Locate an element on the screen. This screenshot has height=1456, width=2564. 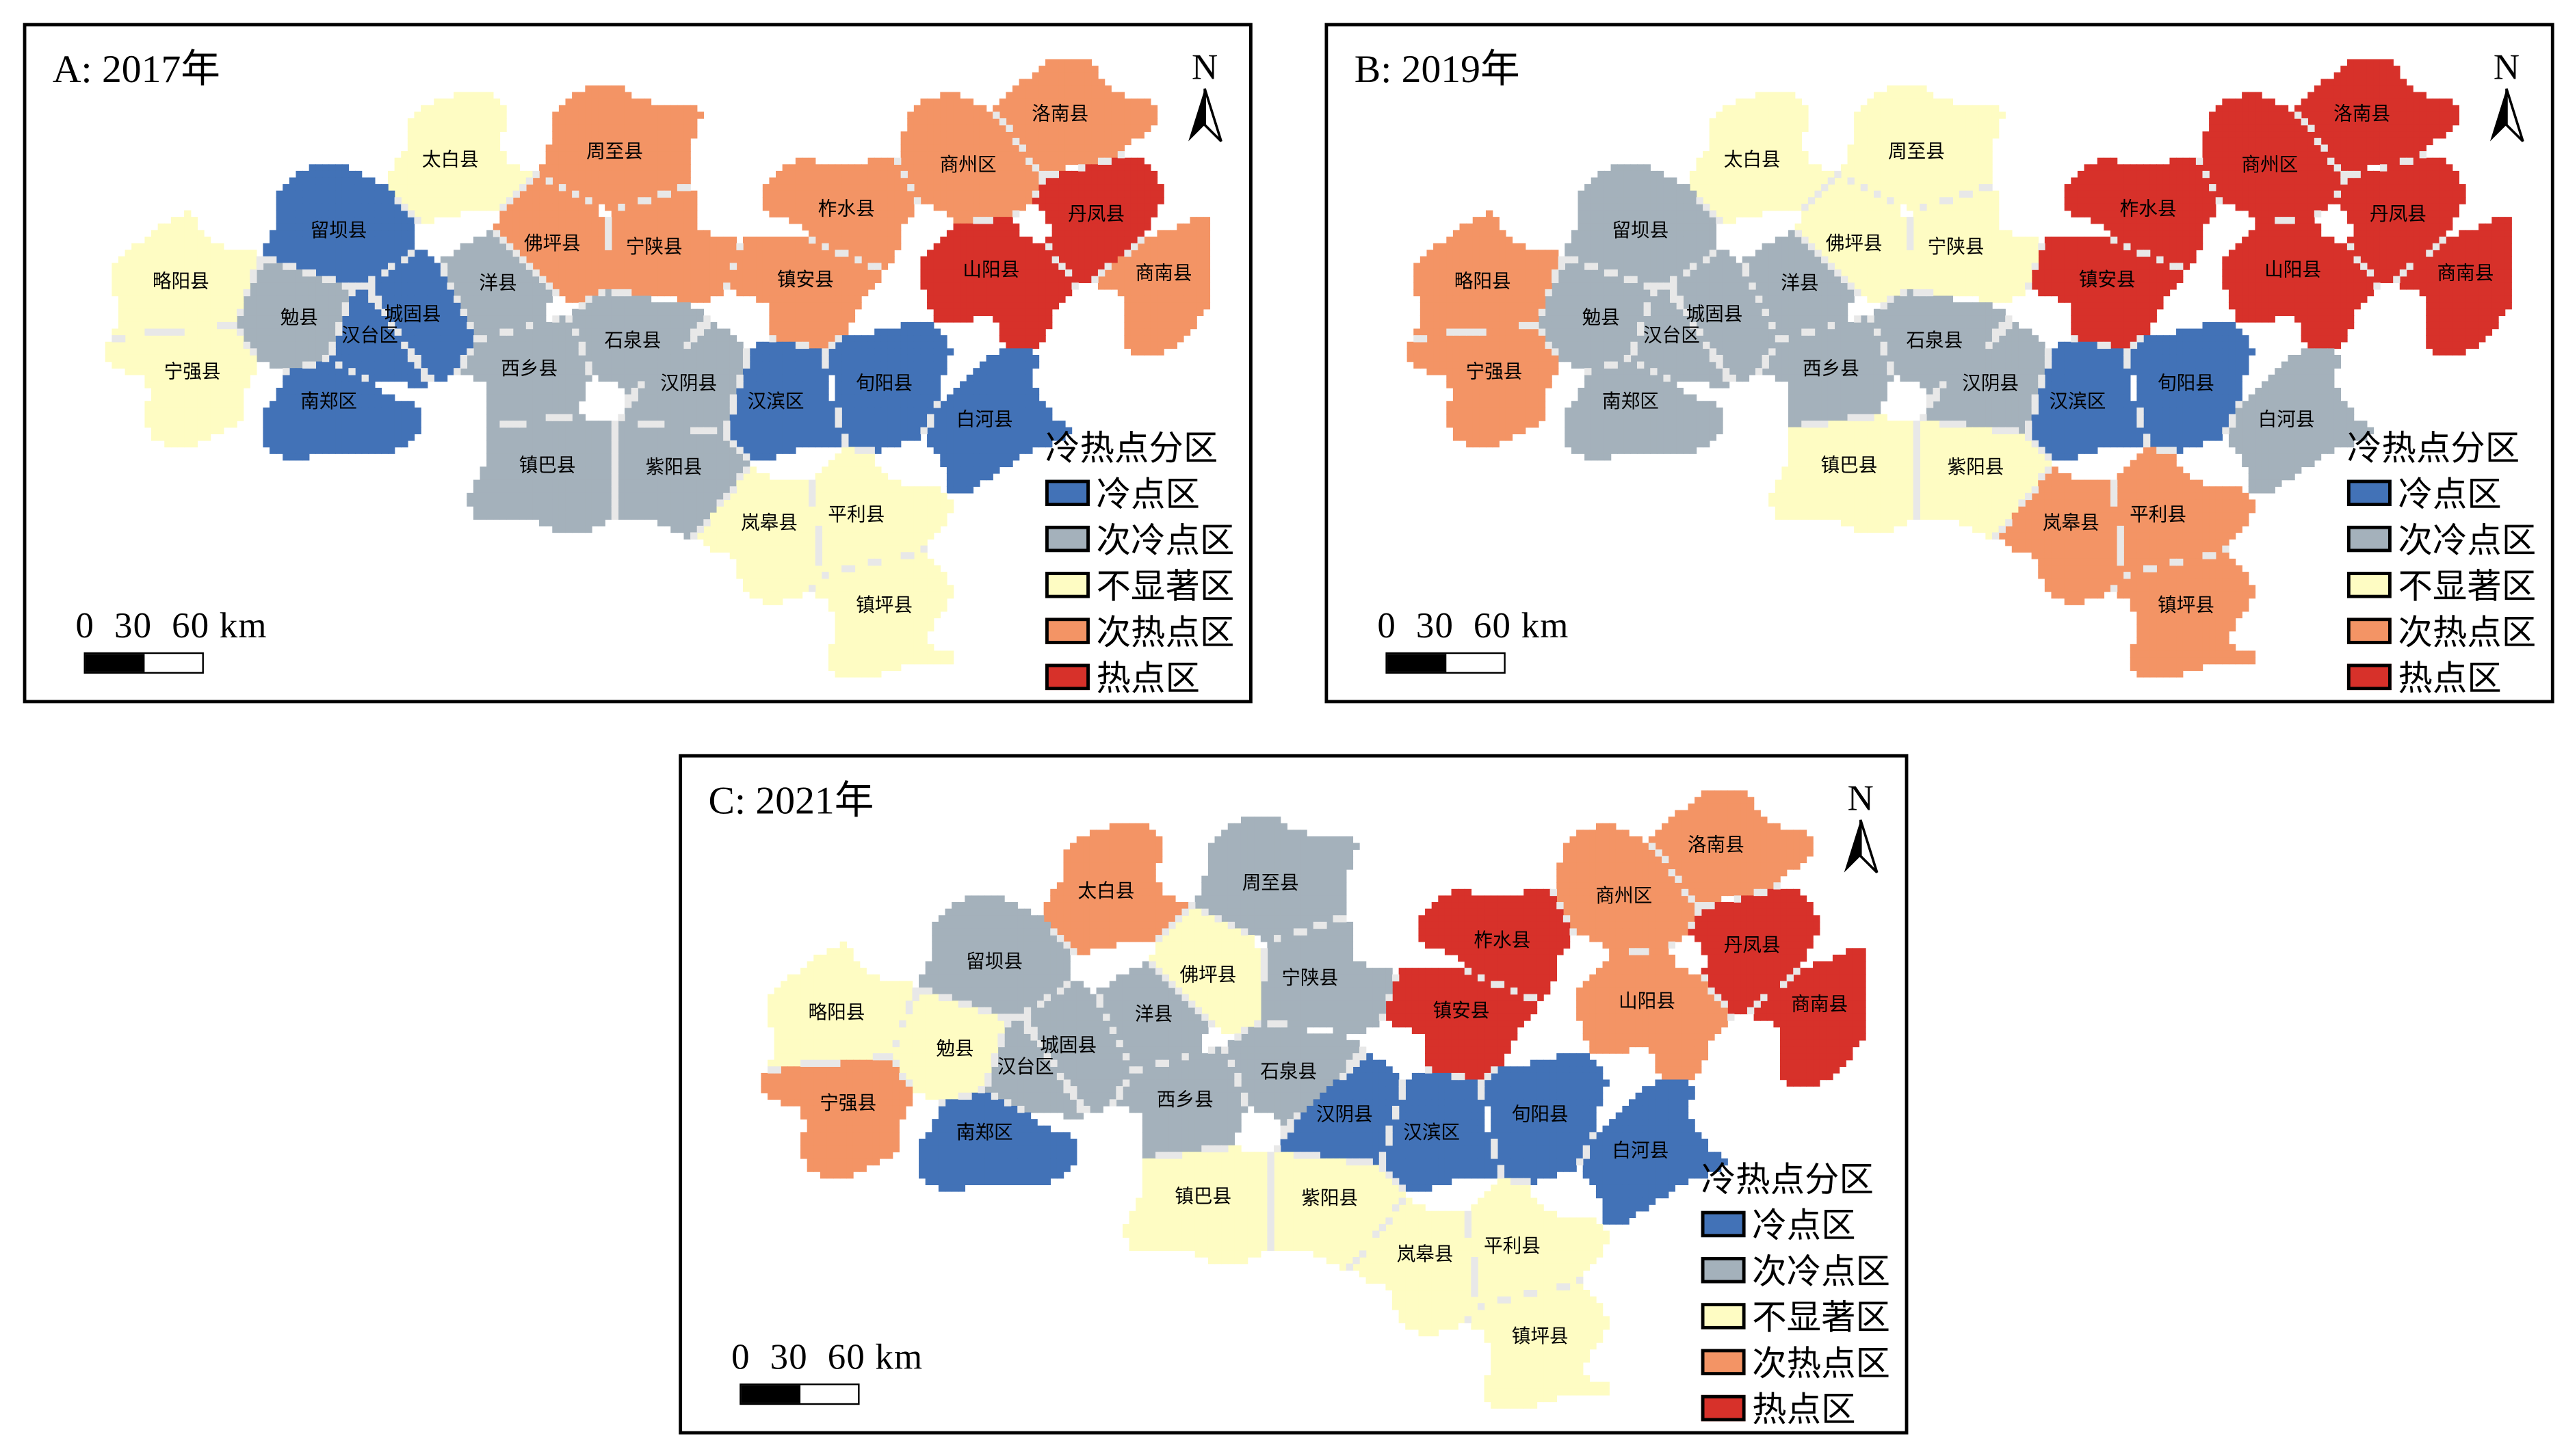
county-region-洋县 is located at coordinates (496, 283).